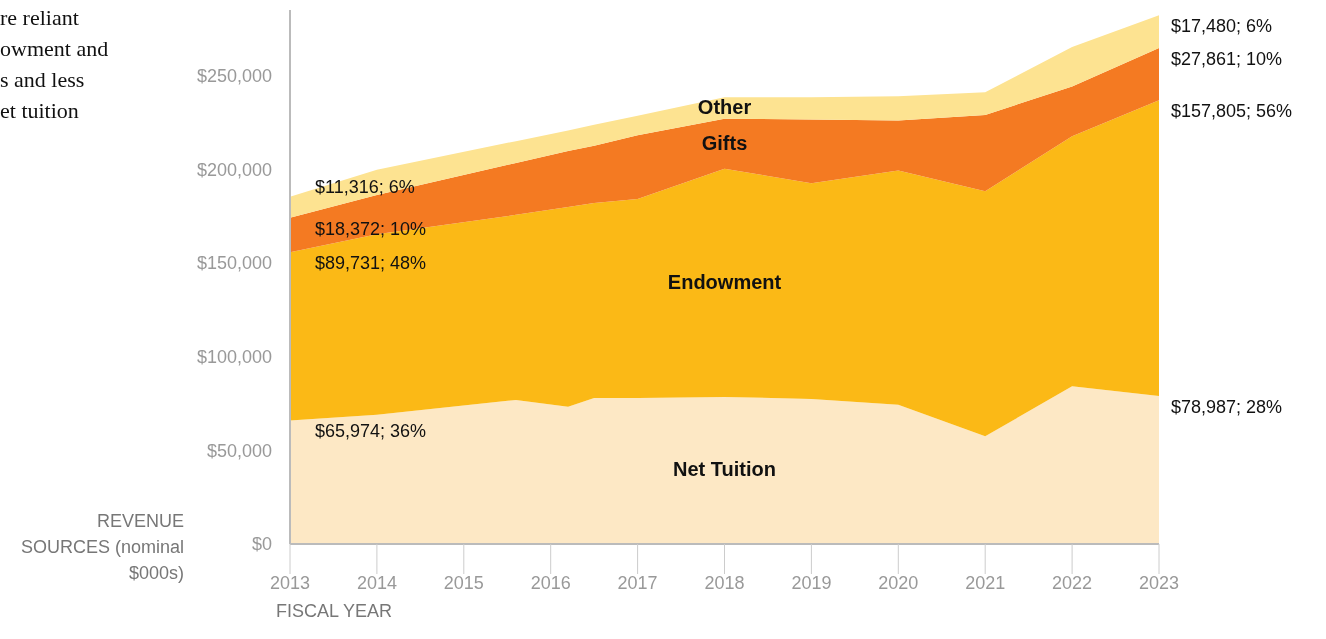 This screenshot has width=1326, height=639. Describe the element at coordinates (365, 187) in the screenshot. I see `data-label: $11,316; 6%` at that location.